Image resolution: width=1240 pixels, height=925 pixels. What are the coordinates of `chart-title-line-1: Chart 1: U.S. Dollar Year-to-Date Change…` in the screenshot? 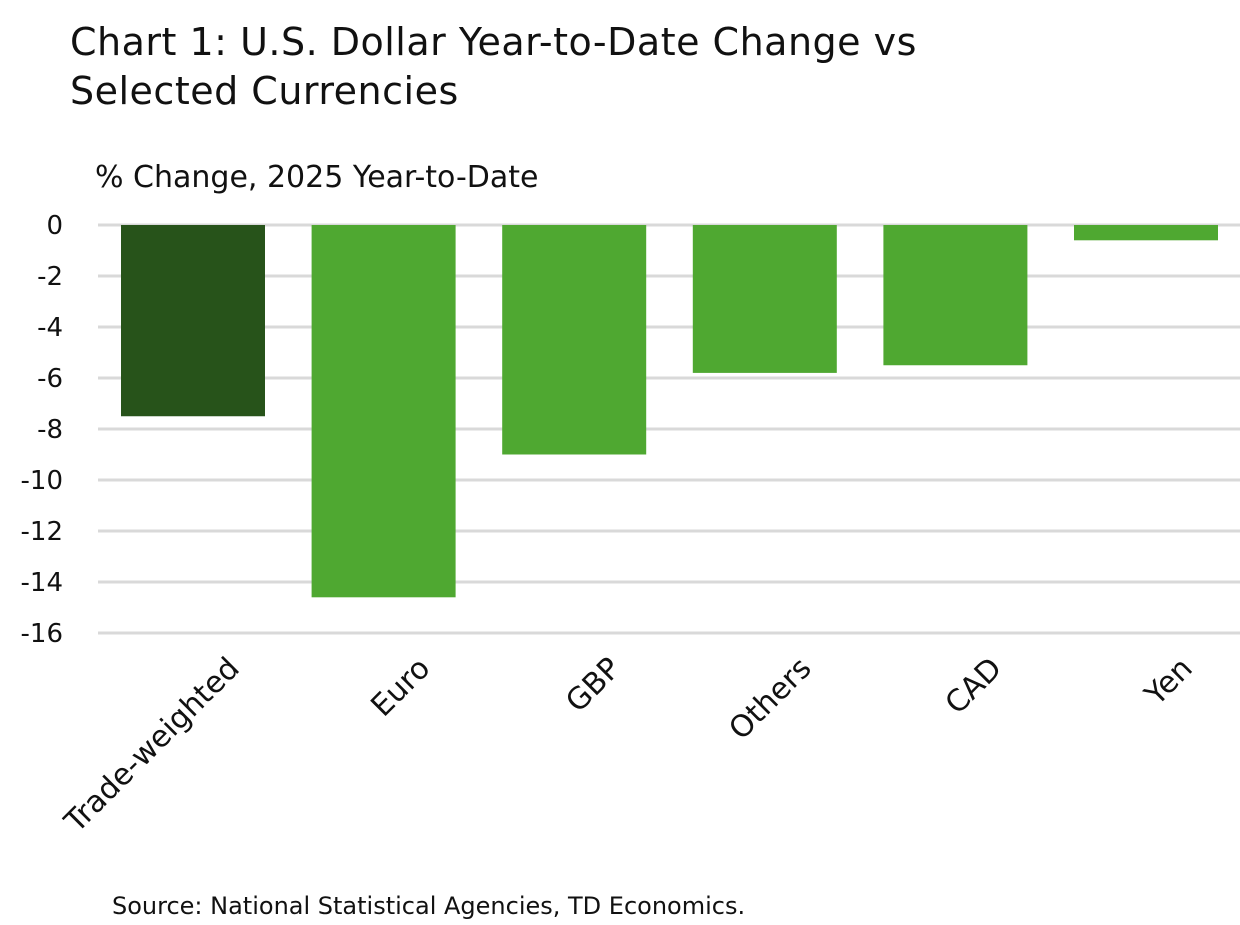 It's located at (493, 42).